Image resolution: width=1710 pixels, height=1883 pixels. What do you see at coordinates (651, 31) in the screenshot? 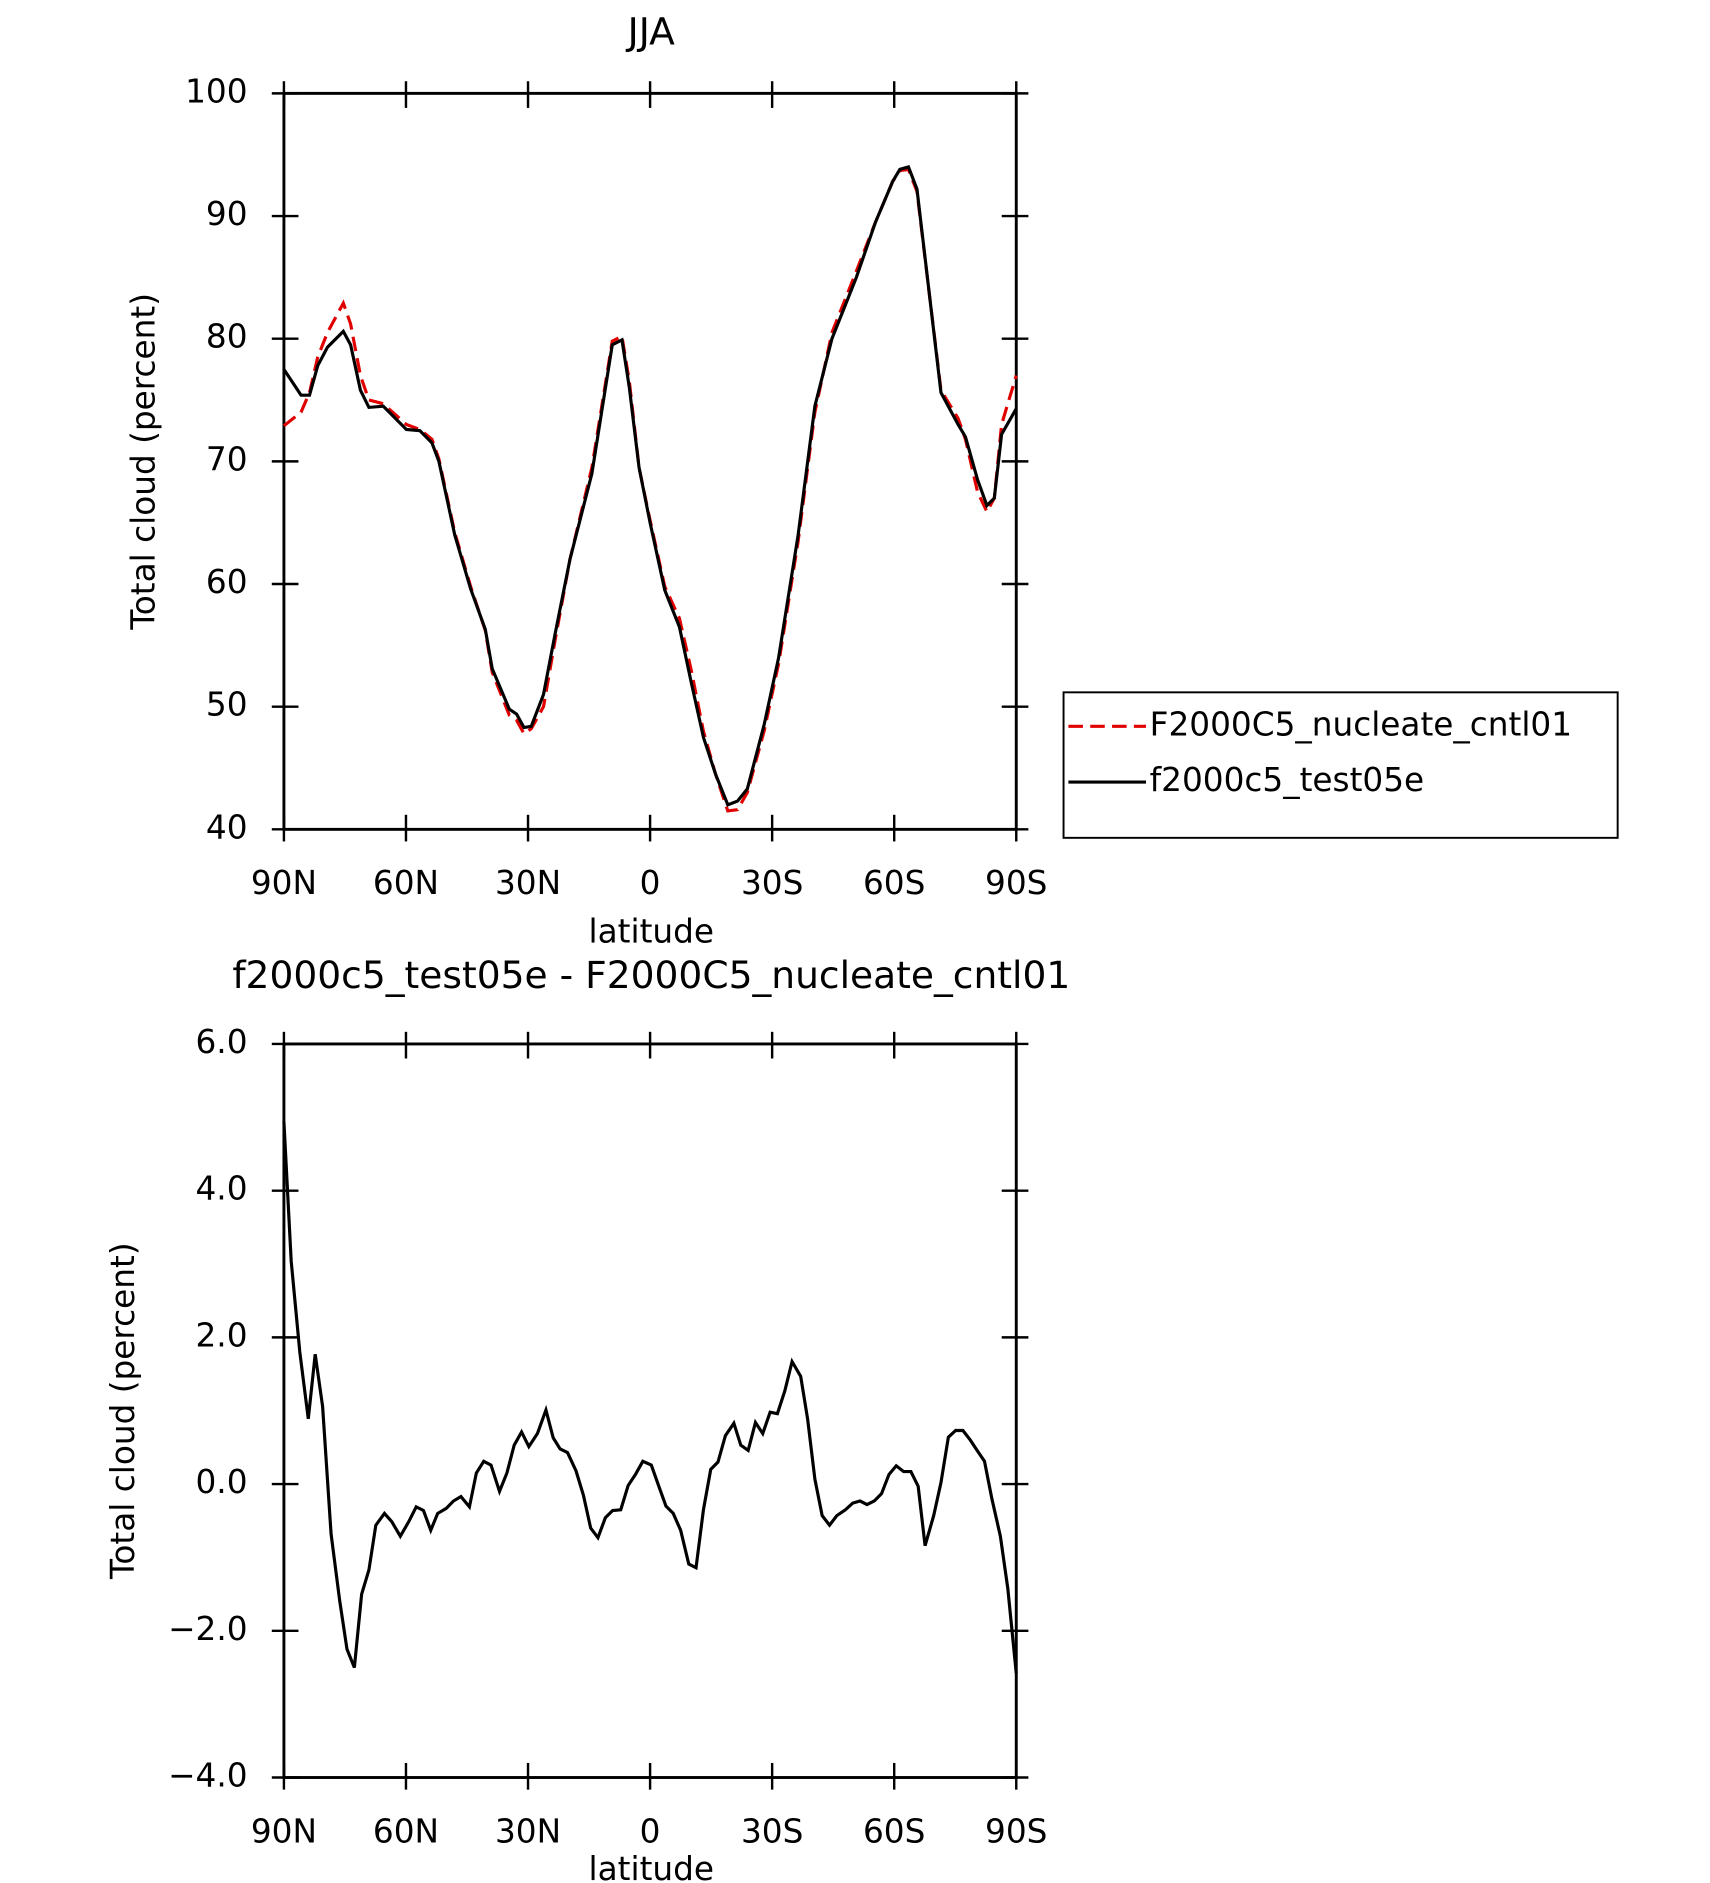
I see `chart-title: JJA` at bounding box center [651, 31].